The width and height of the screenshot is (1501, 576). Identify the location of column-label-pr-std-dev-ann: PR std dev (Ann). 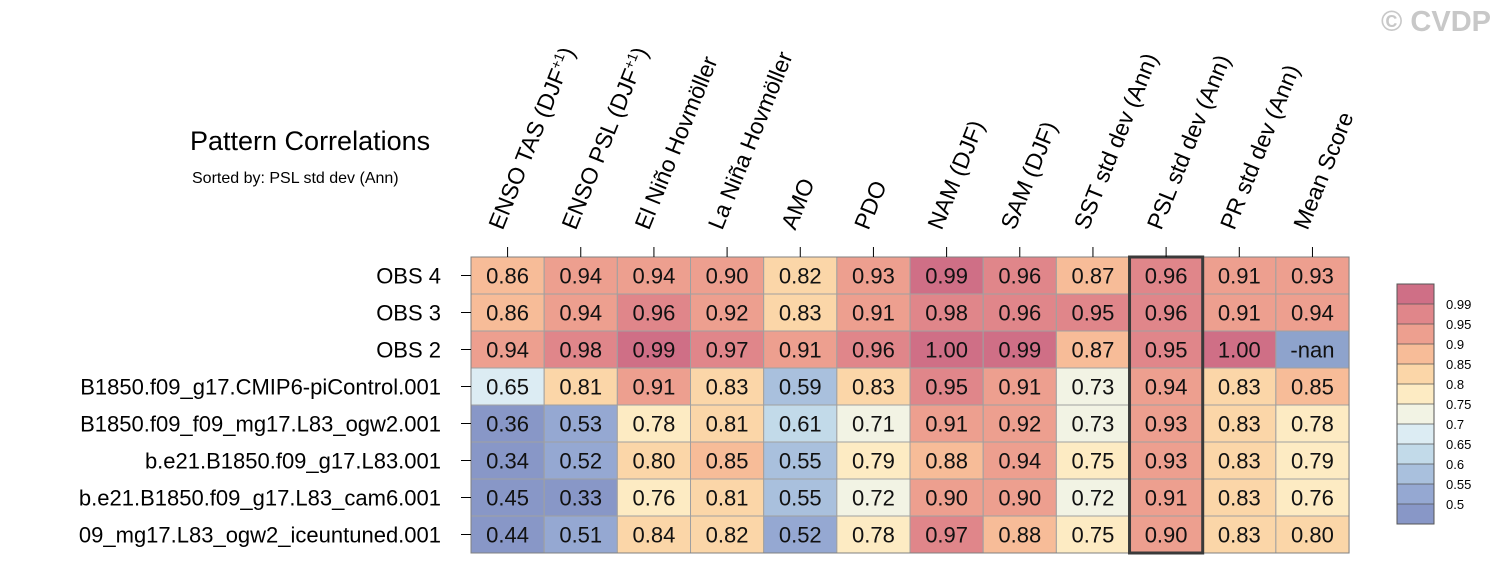
(1260, 147).